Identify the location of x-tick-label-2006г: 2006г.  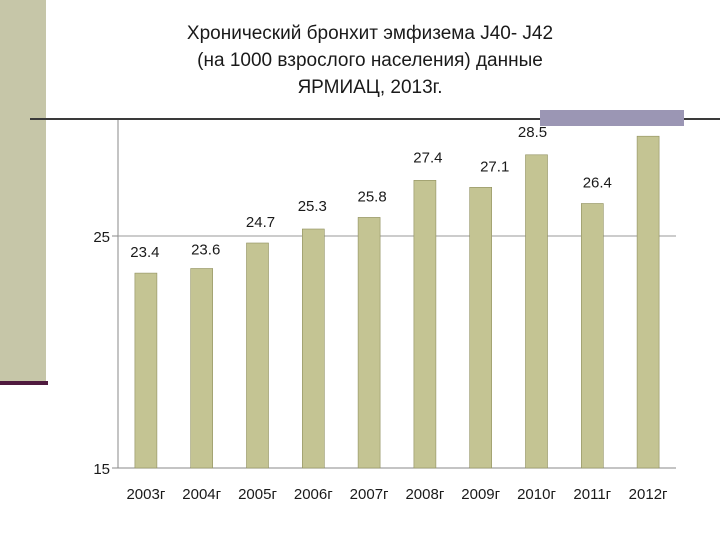
(313, 494).